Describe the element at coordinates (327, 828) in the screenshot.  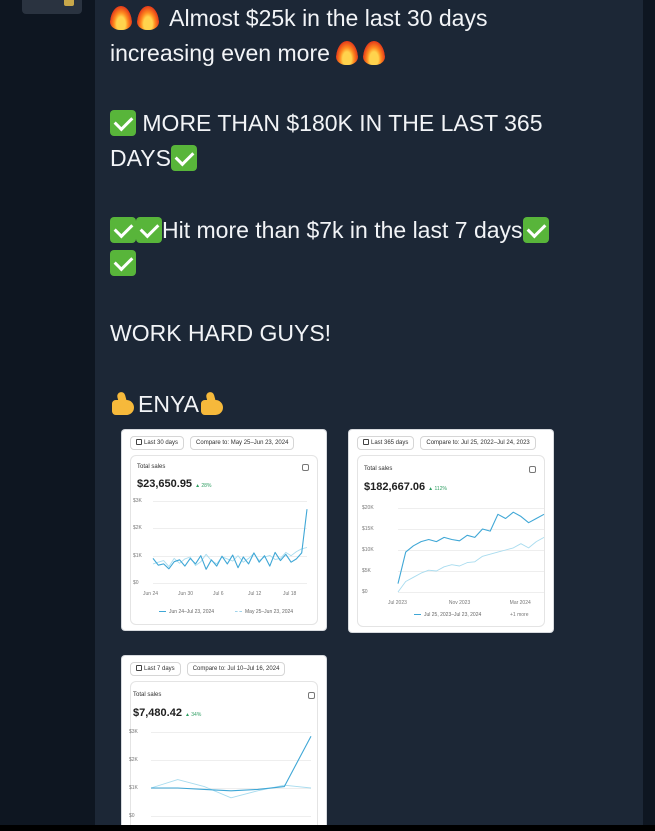
I see `bottom-edge` at that location.